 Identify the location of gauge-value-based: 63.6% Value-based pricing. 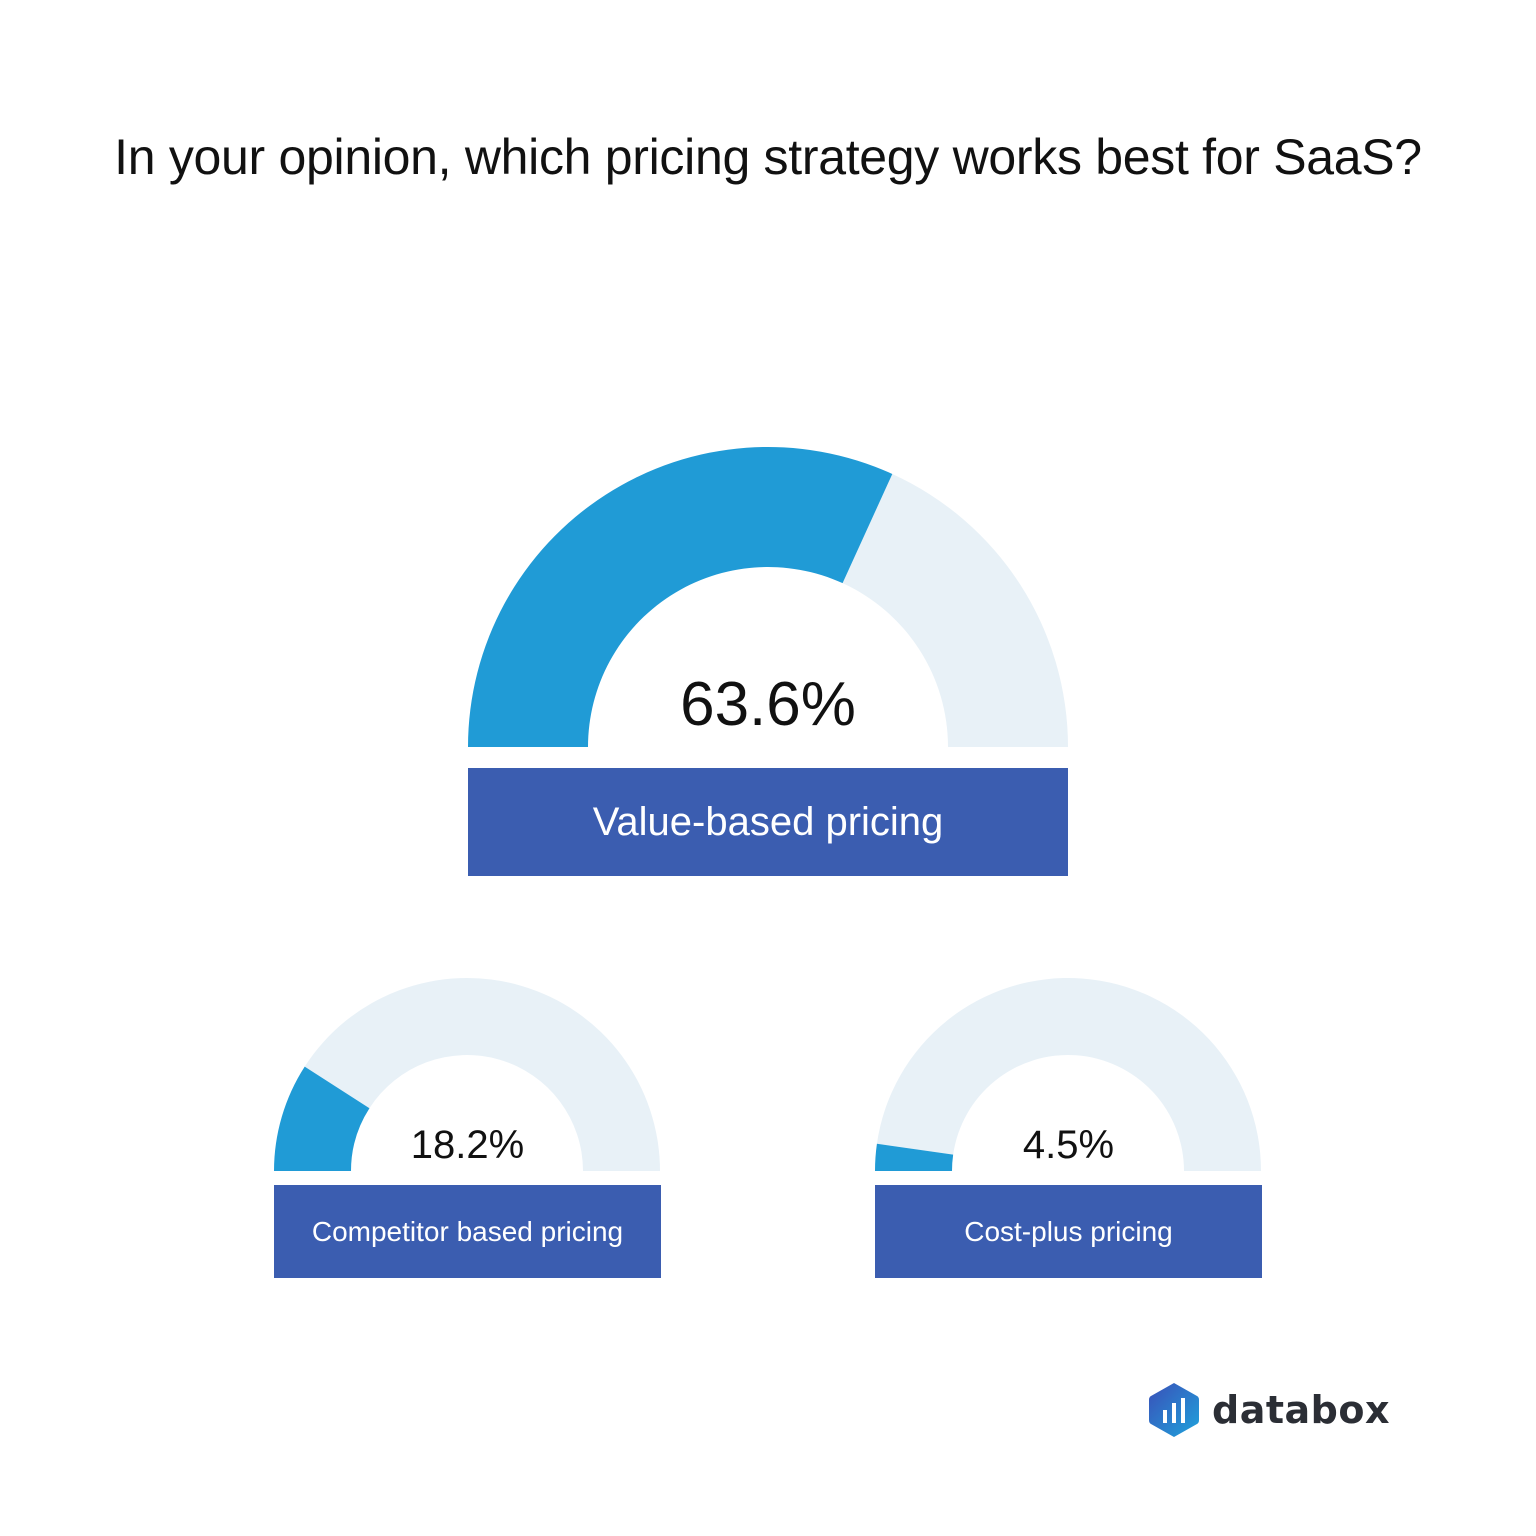
(768, 662).